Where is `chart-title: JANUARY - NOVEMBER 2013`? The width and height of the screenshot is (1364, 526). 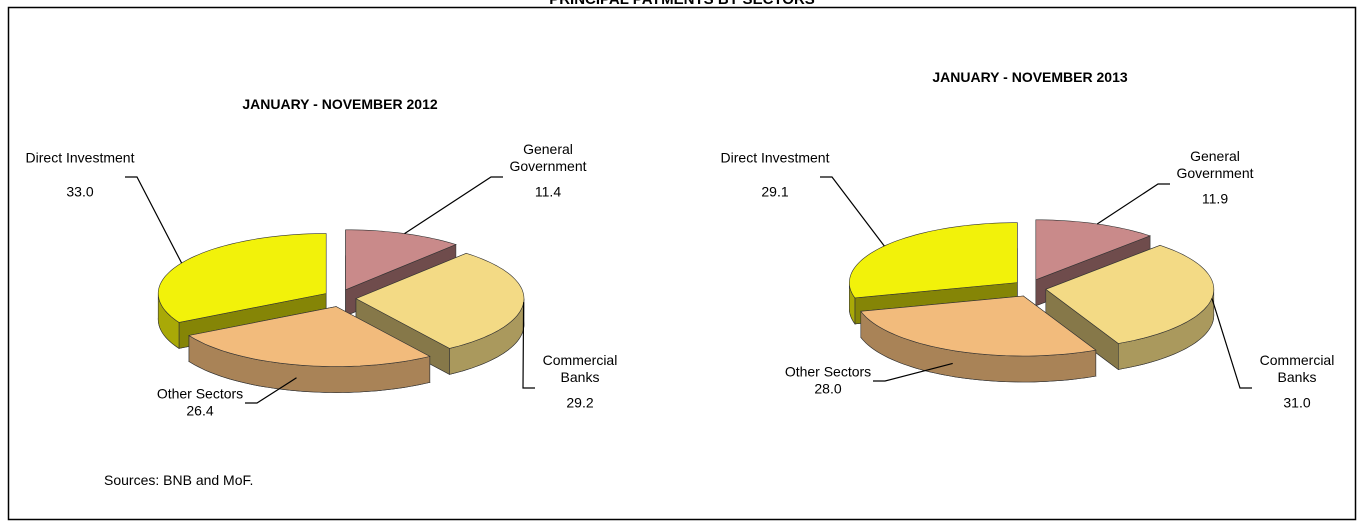
chart-title: JANUARY - NOVEMBER 2013 is located at coordinates (1030, 77).